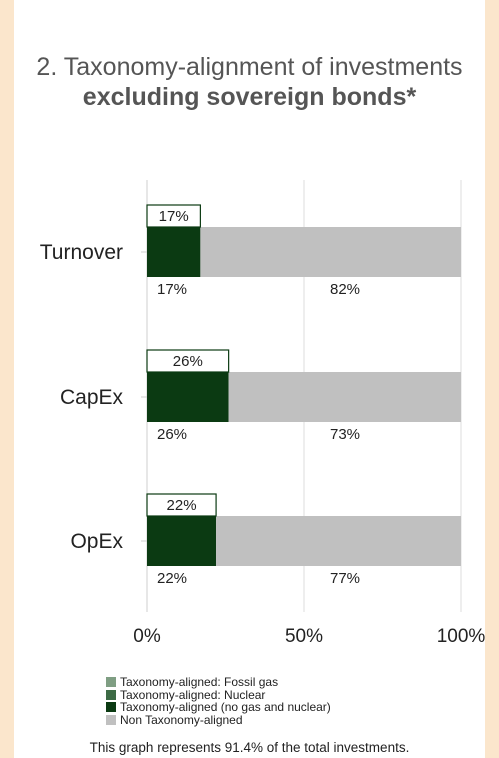 This screenshot has width=499, height=758. What do you see at coordinates (218, 707) in the screenshot?
I see `legend-item-2: Taxonomy-aligned (no gas and nuclear)` at bounding box center [218, 707].